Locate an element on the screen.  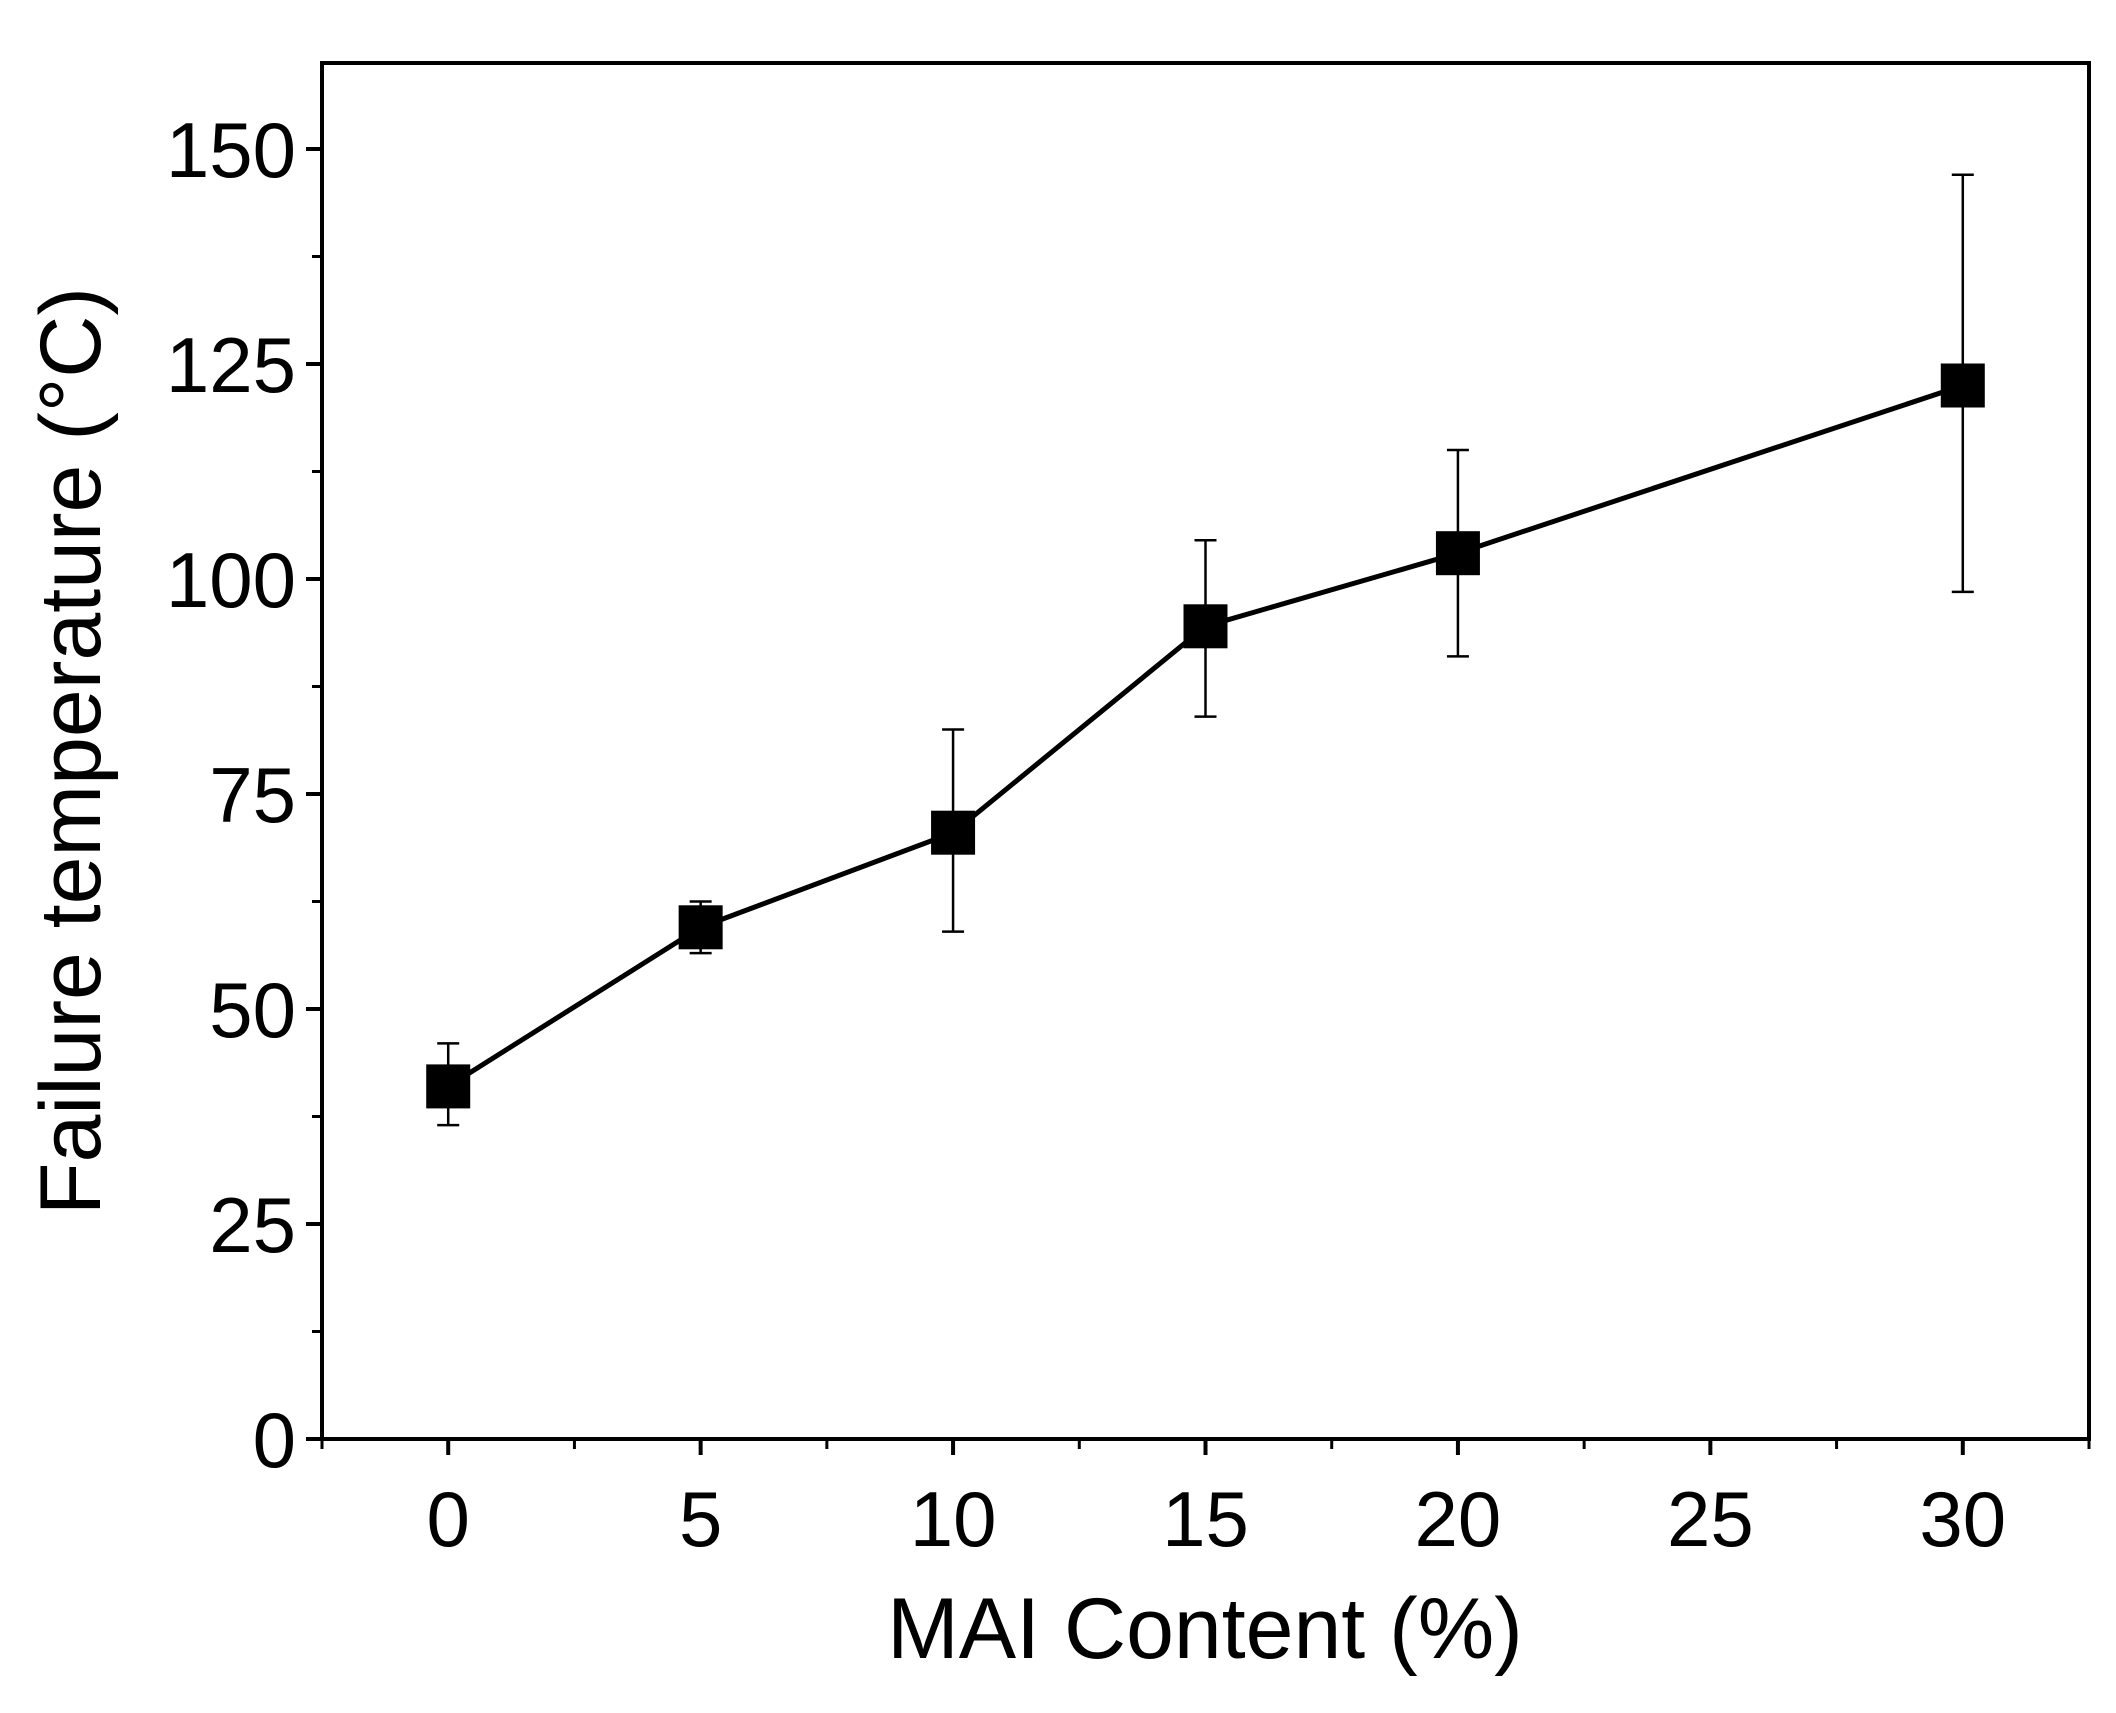
y-tick-label: 150 is located at coordinates (231, 150).